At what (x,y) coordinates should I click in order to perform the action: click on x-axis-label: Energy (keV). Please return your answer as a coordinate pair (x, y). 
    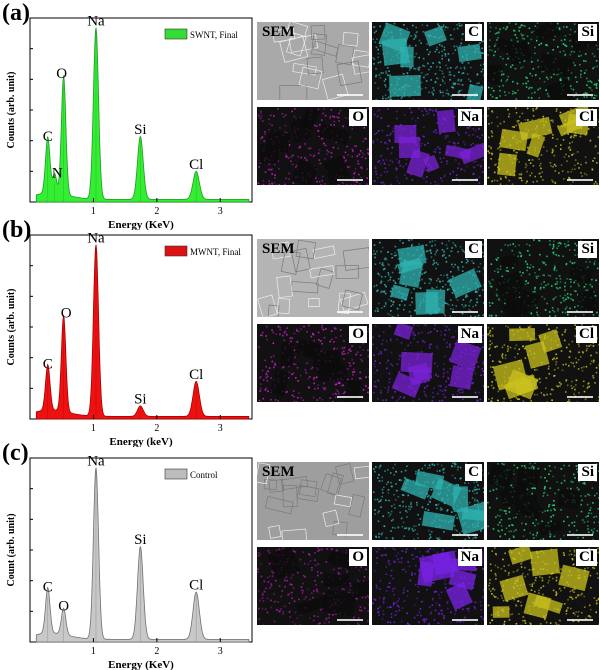
    Looking at the image, I should click on (141, 441).